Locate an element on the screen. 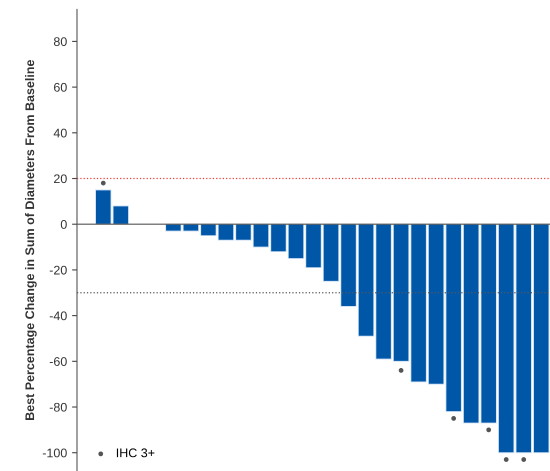 The height and width of the screenshot is (471, 550). y-tick-label: -100 is located at coordinates (54, 453).